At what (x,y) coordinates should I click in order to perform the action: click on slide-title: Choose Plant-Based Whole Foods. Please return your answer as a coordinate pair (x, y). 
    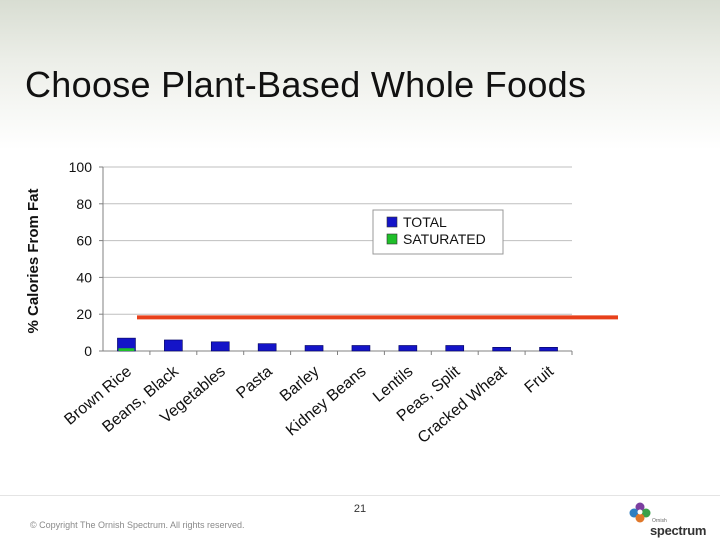
    Looking at the image, I should click on (306, 84).